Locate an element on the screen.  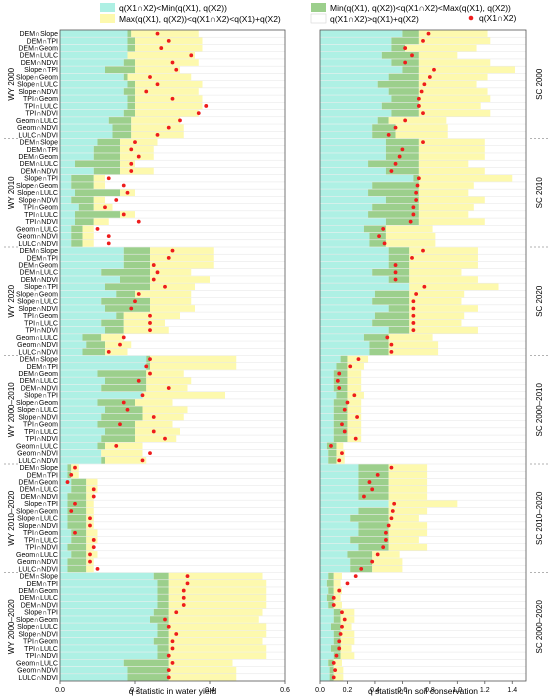
row-label: DEM∩Geom is located at coordinates (38, 48).